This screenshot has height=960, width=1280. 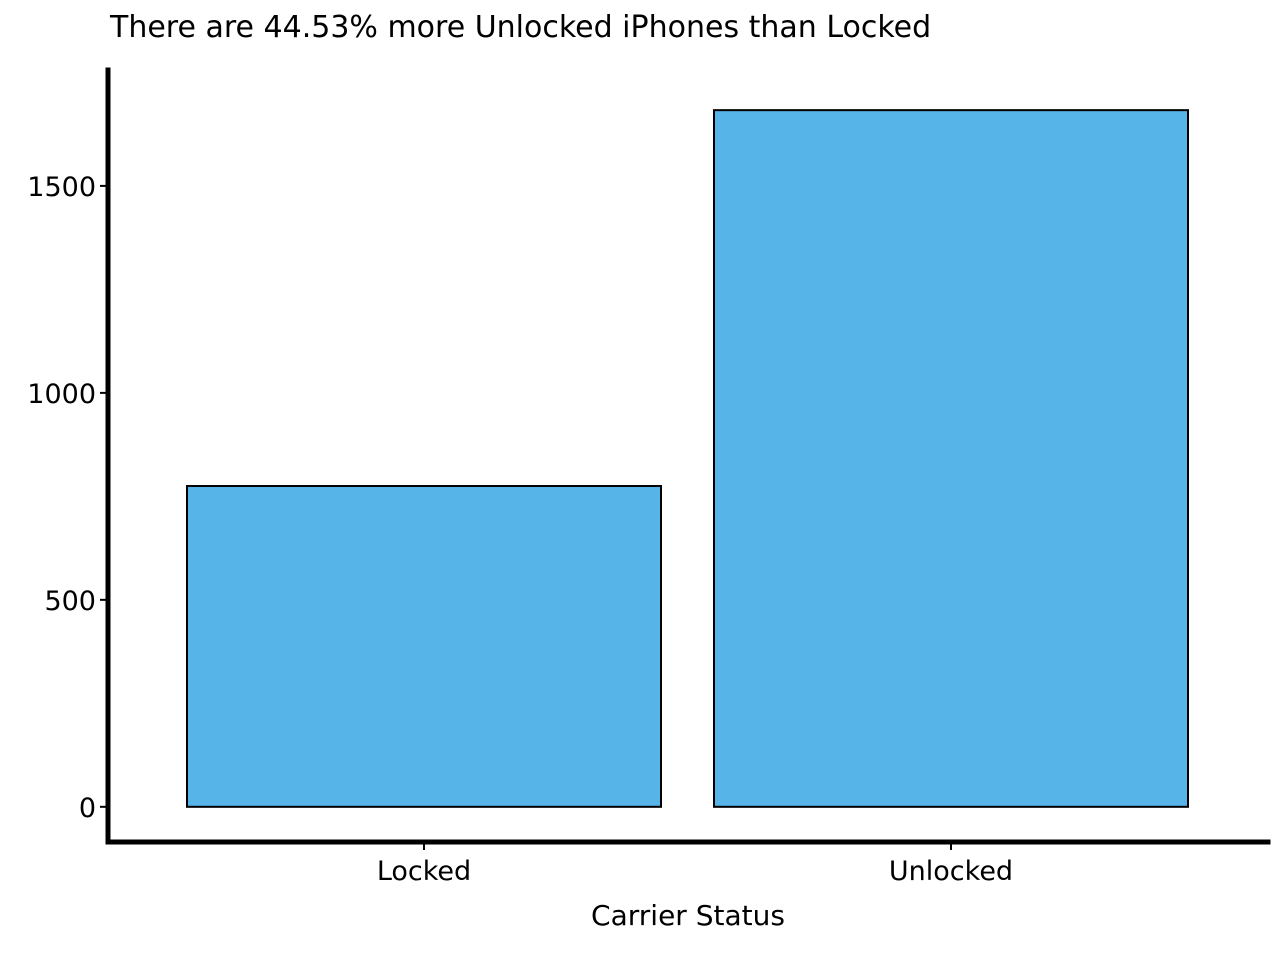 What do you see at coordinates (951, 871) in the screenshot?
I see `x-tick-label: Unlocked` at bounding box center [951, 871].